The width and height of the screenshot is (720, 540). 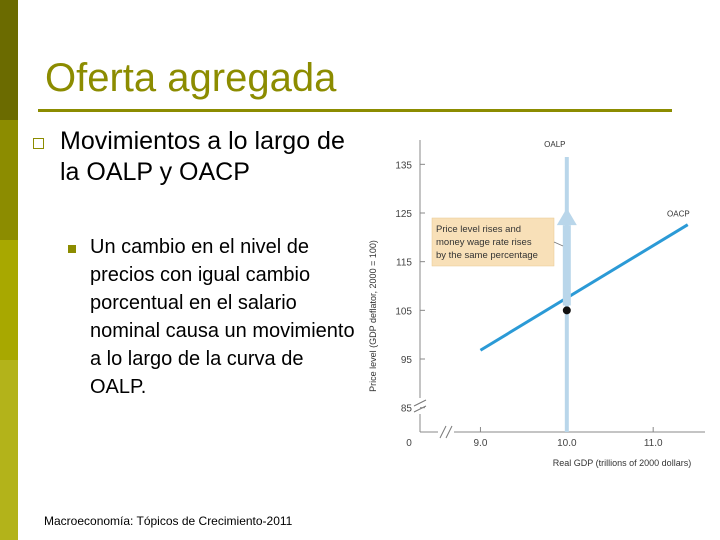 I want to click on x-axis-break, so click(x=446, y=432).